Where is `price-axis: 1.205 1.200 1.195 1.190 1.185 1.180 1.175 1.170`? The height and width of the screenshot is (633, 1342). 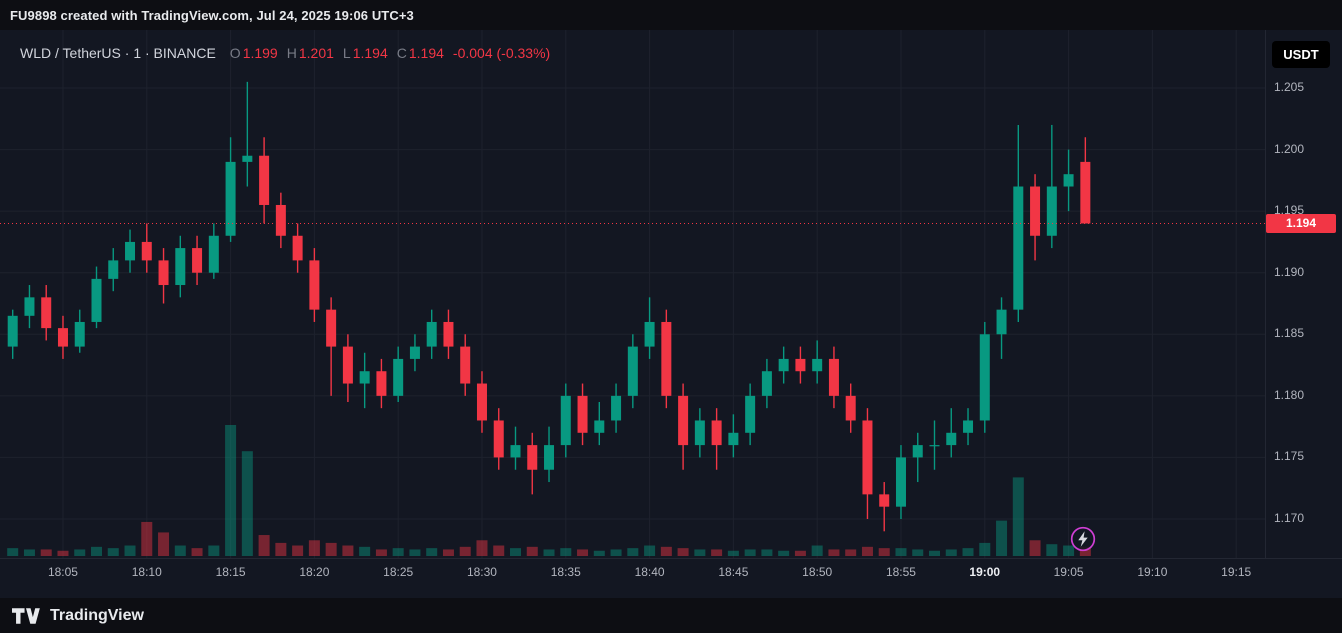 price-axis: 1.205 1.200 1.195 1.190 1.185 1.180 1.175 1.170 is located at coordinates (1303, 279).